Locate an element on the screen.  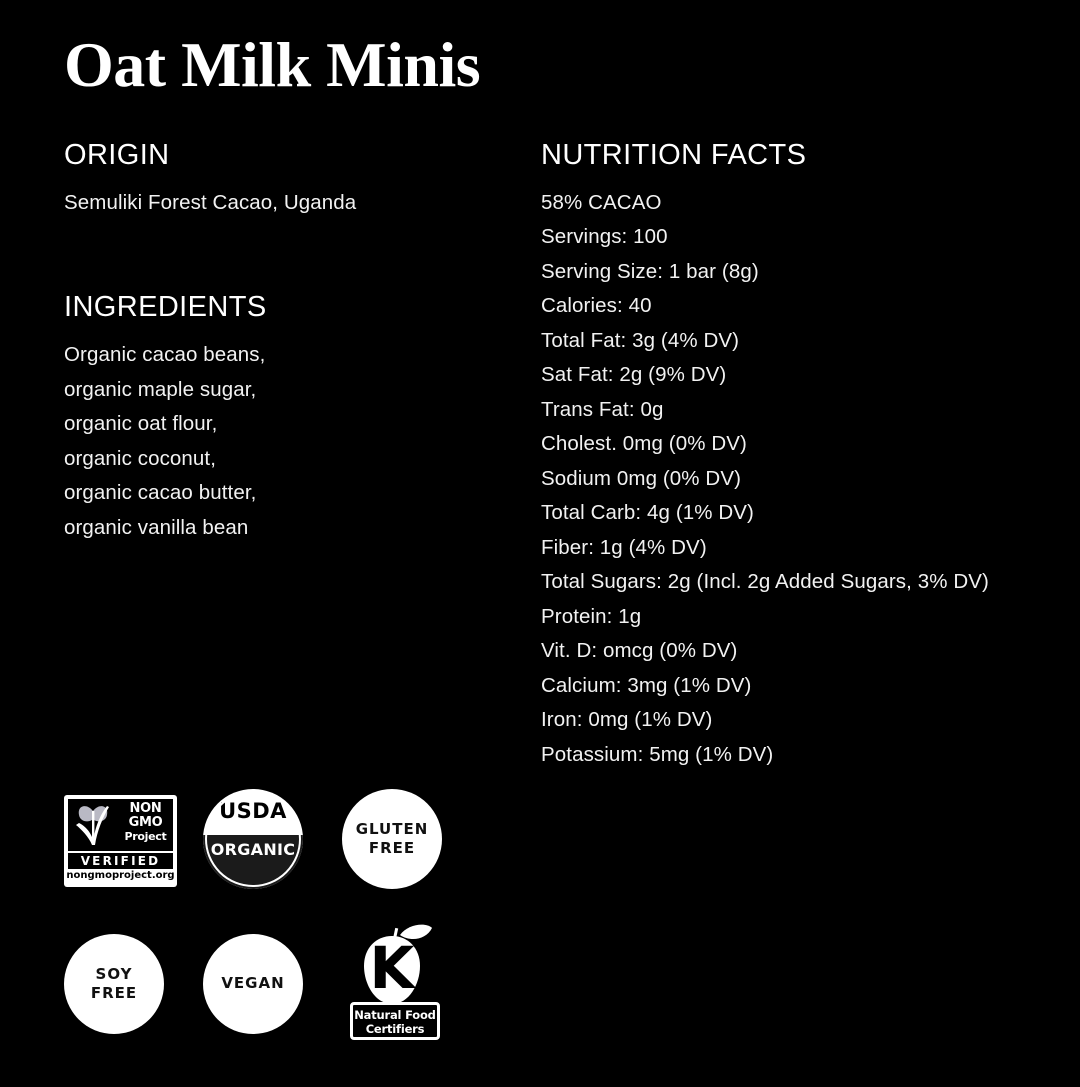
list-item: Sat Fat: 2g (9% DV) is located at coordinates (634, 375).